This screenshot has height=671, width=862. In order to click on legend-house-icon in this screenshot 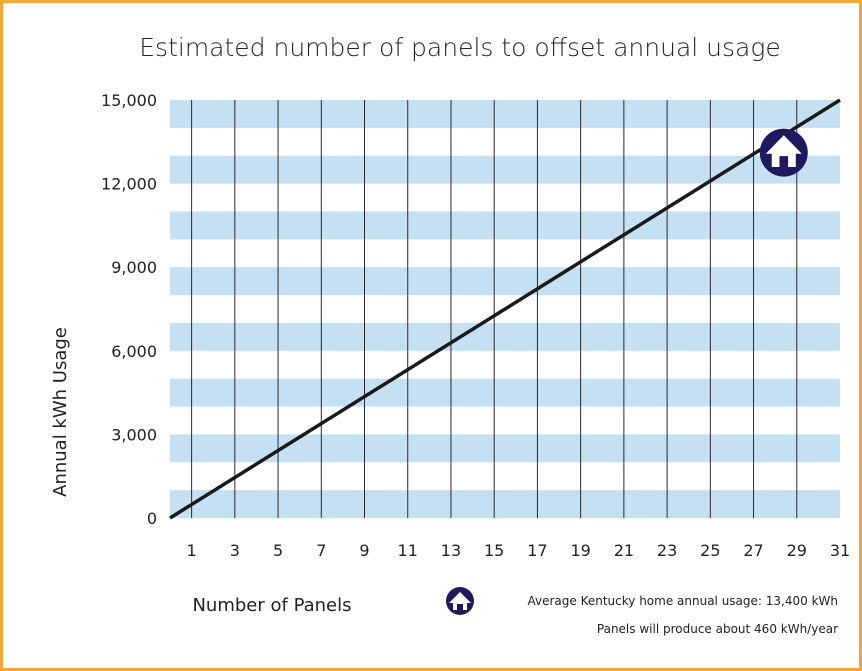, I will do `click(460, 601)`.